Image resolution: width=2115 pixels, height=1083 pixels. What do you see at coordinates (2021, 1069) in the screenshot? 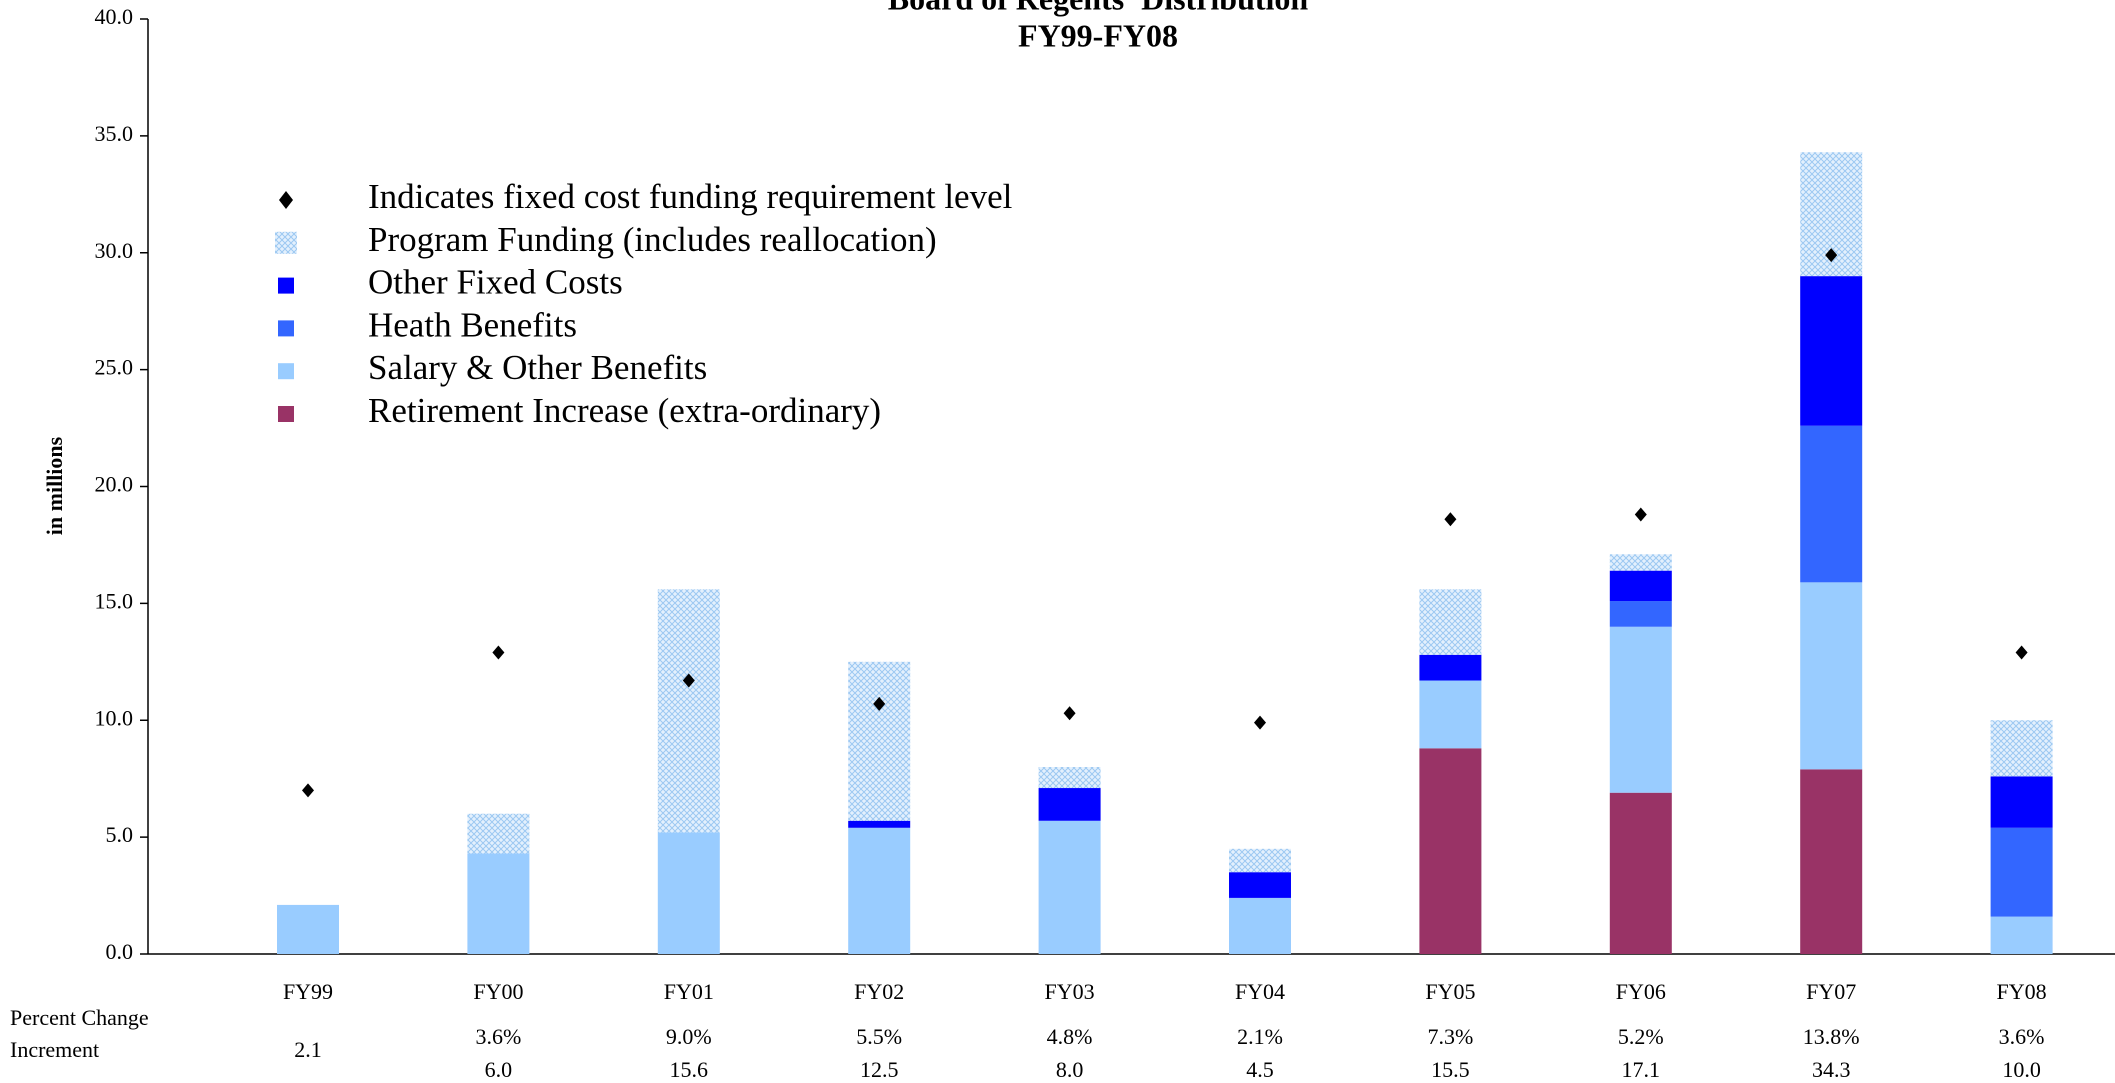
I see `increment: 10.0` at bounding box center [2021, 1069].